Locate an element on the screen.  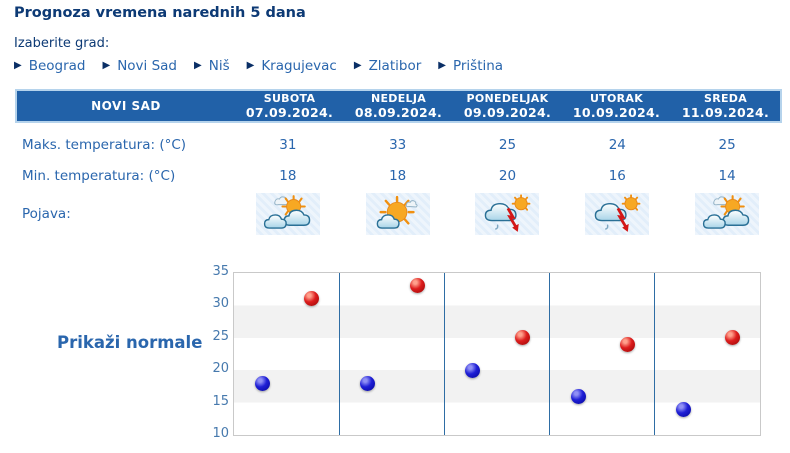
city-link-label: Kragujevac is located at coordinates (299, 66).